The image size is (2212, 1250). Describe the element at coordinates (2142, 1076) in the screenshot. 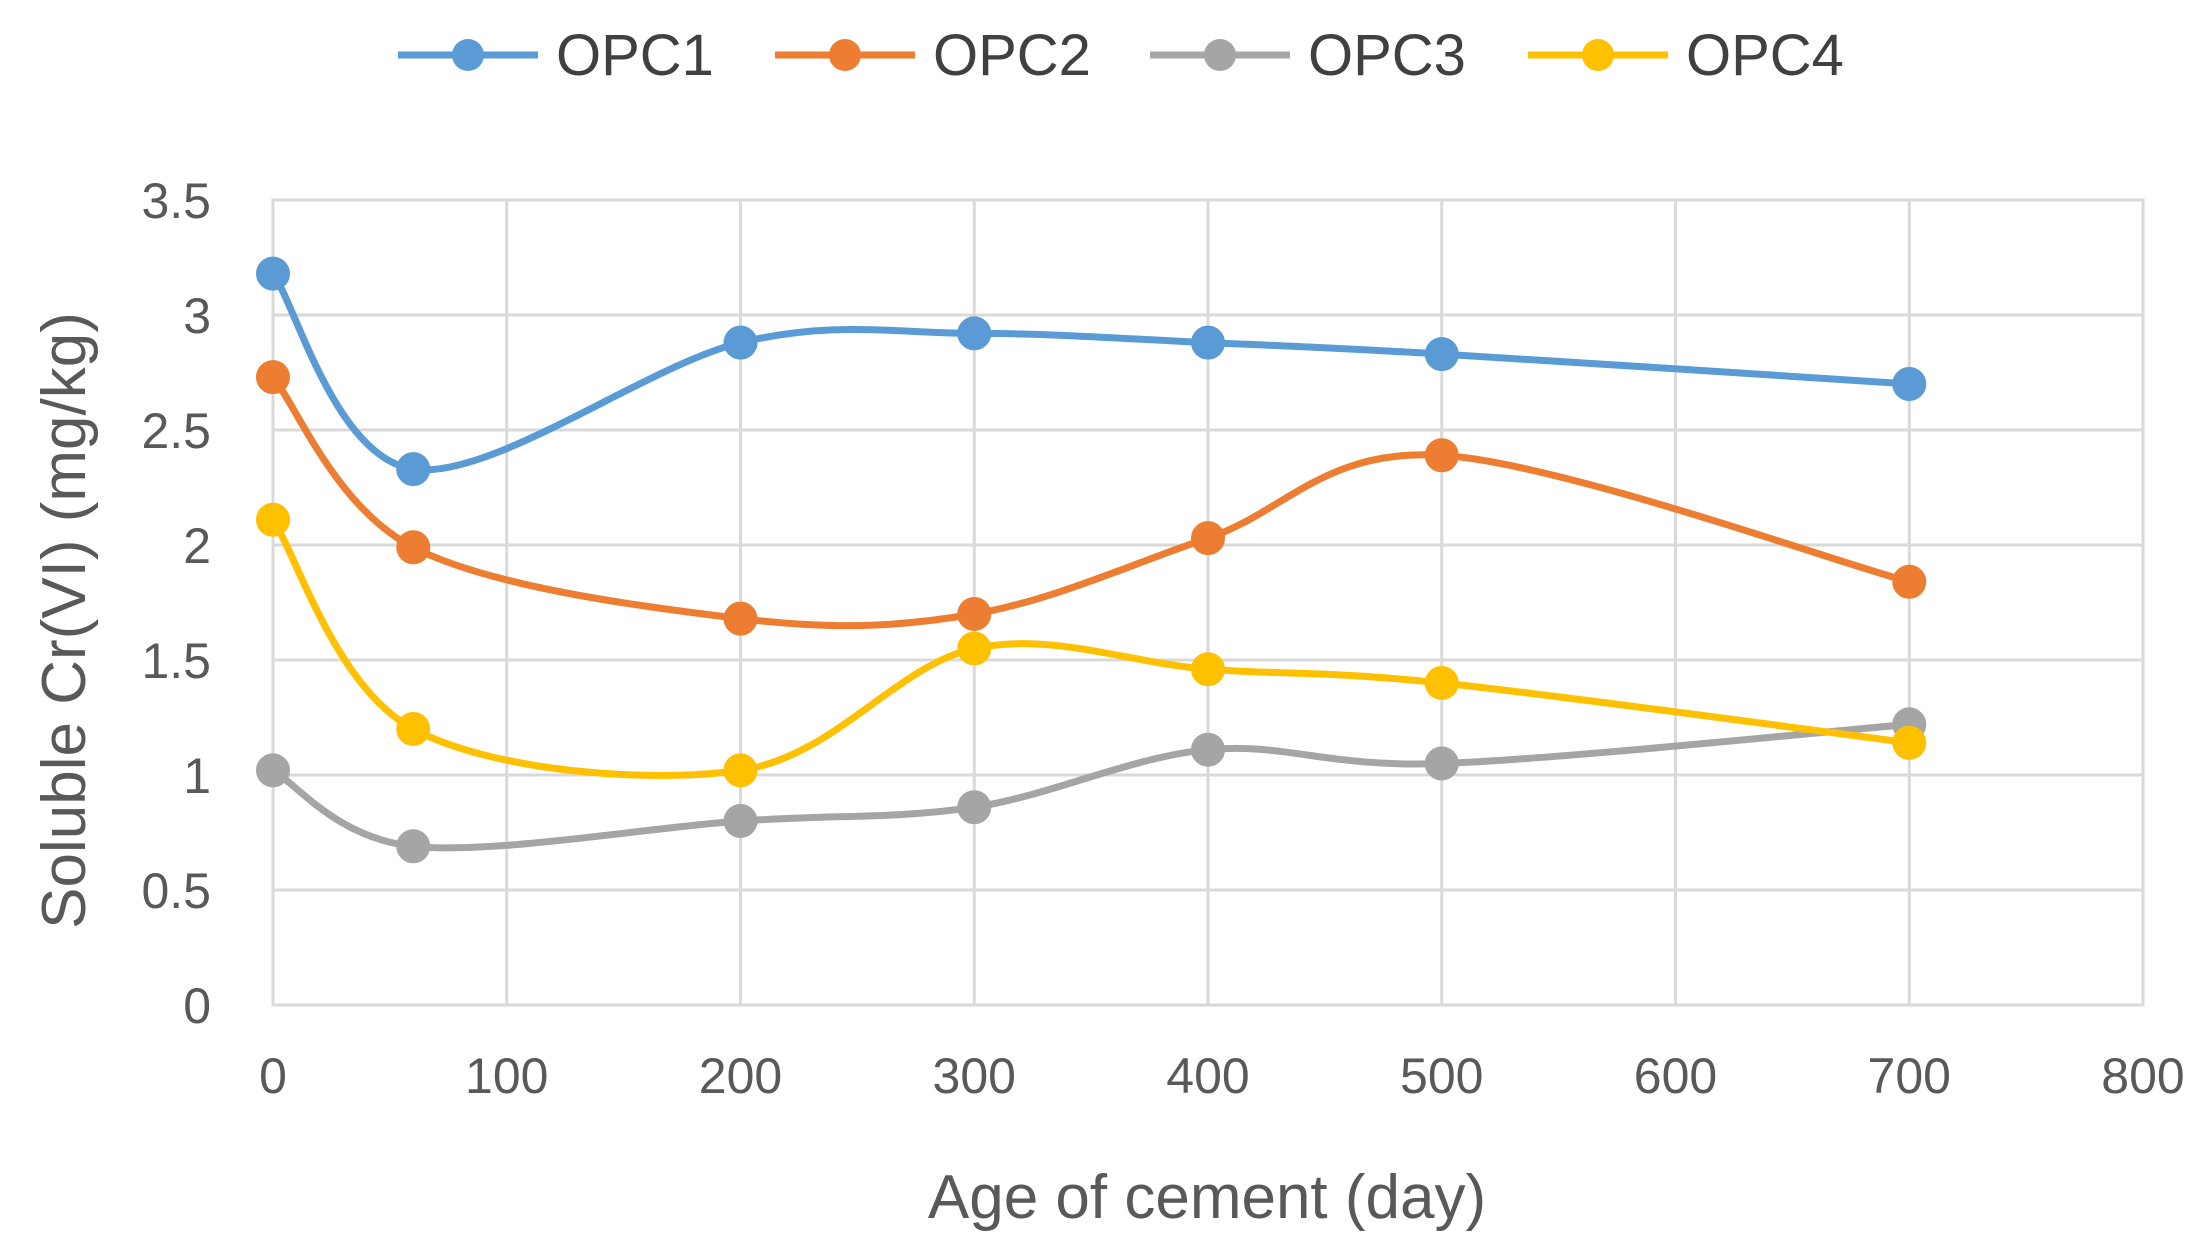

I see `x-tick-label: 800` at that location.